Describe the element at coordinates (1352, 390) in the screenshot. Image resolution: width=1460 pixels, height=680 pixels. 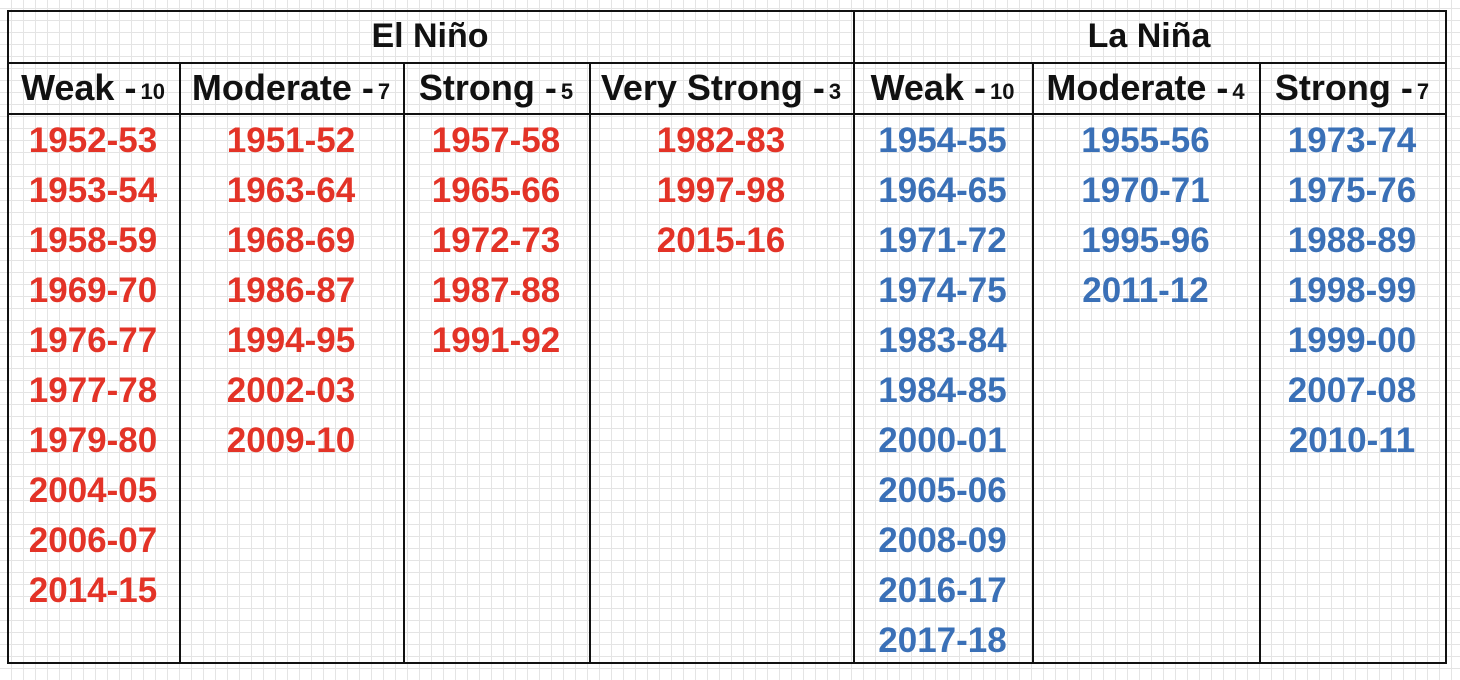
I see `year-range: 2007-08` at that location.